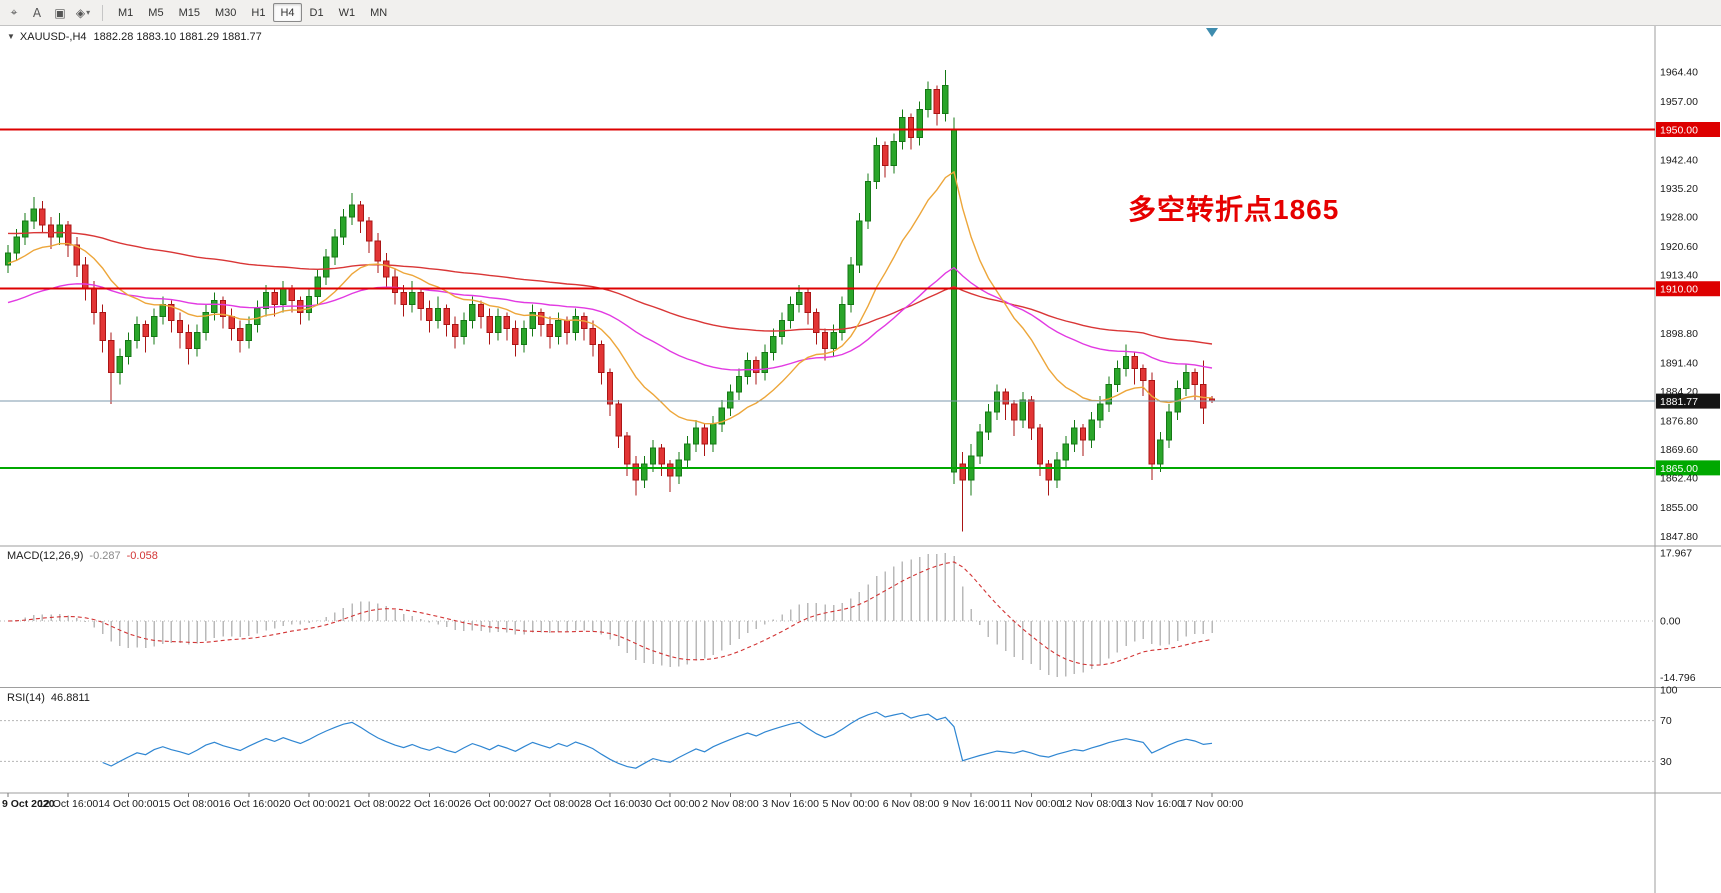 The height and width of the screenshot is (893, 1721). What do you see at coordinates (70, 698) in the screenshot?
I see `rsi-value: 46.8811` at bounding box center [70, 698].